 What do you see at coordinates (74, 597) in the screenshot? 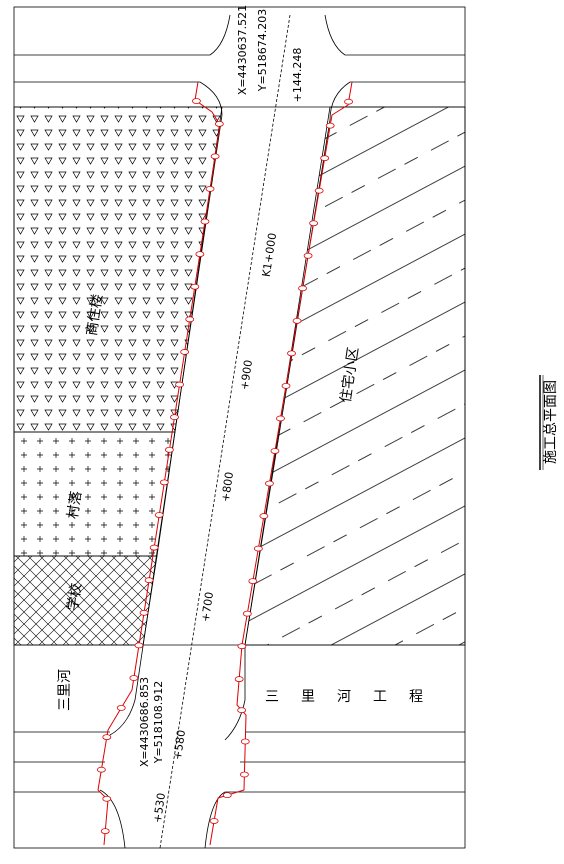
I see `area-label: 学校` at bounding box center [74, 597].